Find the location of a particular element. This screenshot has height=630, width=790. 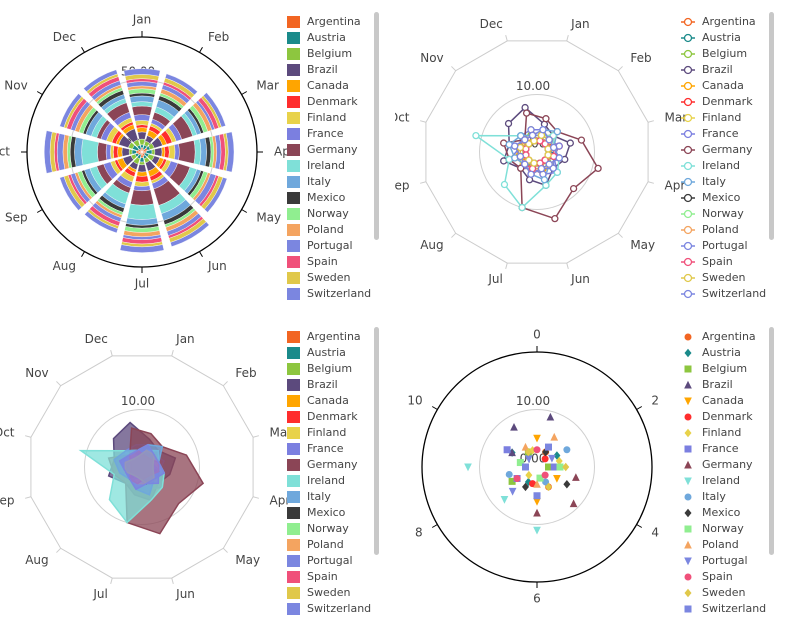

angle-tick-label: 0 is located at coordinates (537, 335).